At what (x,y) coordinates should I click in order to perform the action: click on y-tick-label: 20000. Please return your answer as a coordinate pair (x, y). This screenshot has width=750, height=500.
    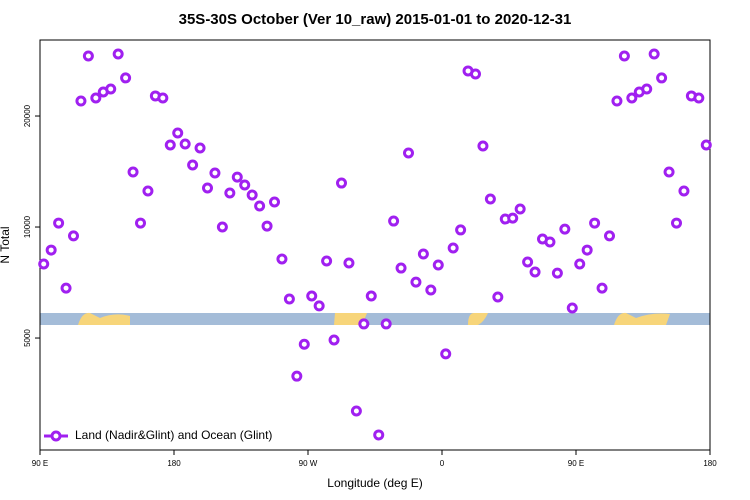
    Looking at the image, I should click on (27, 115).